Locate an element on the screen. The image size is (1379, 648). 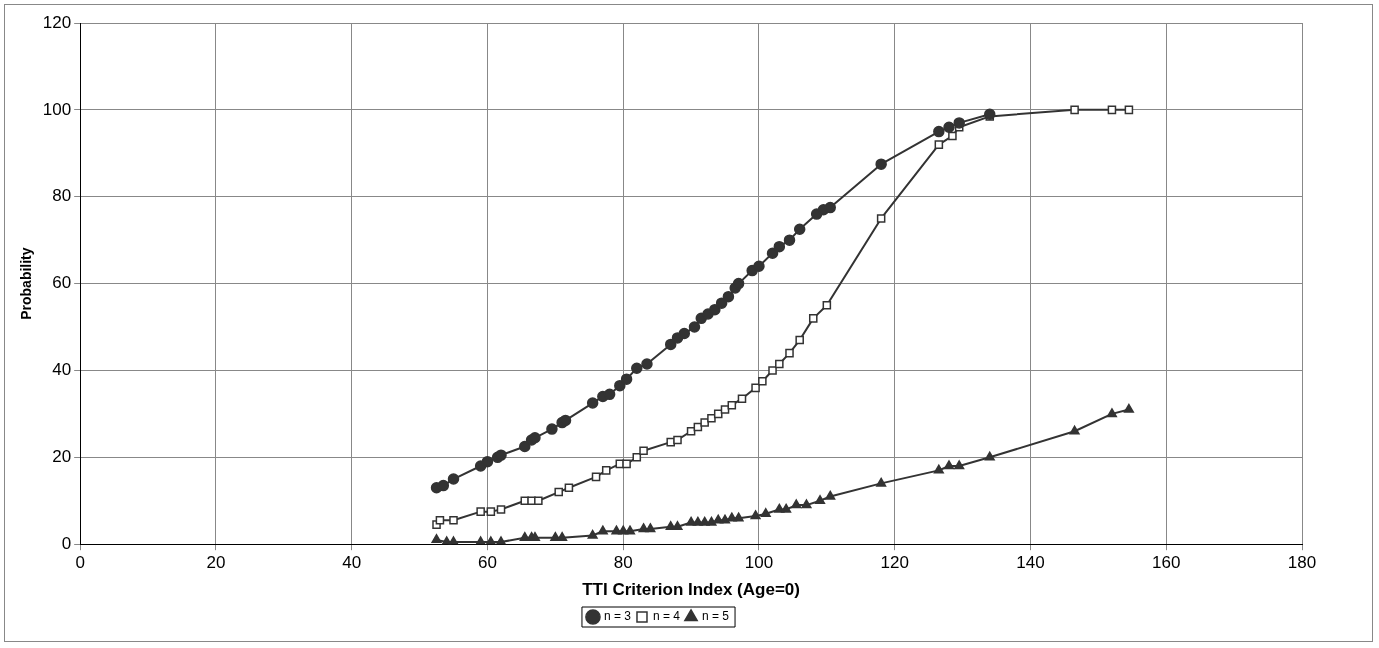
legend-label: n = 4 is located at coordinates (666, 616).